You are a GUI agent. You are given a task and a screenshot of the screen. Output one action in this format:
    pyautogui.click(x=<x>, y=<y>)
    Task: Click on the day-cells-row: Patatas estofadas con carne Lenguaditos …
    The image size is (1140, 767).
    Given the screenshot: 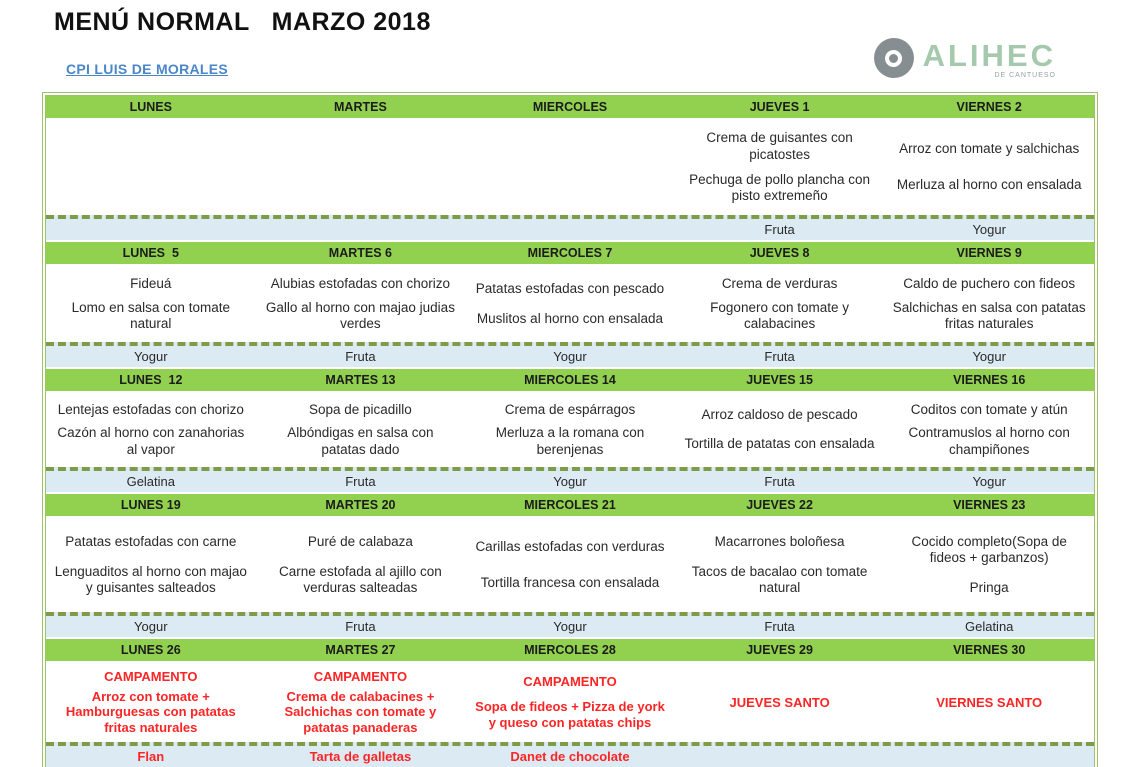 What is the action you would take?
    pyautogui.click(x=570, y=565)
    